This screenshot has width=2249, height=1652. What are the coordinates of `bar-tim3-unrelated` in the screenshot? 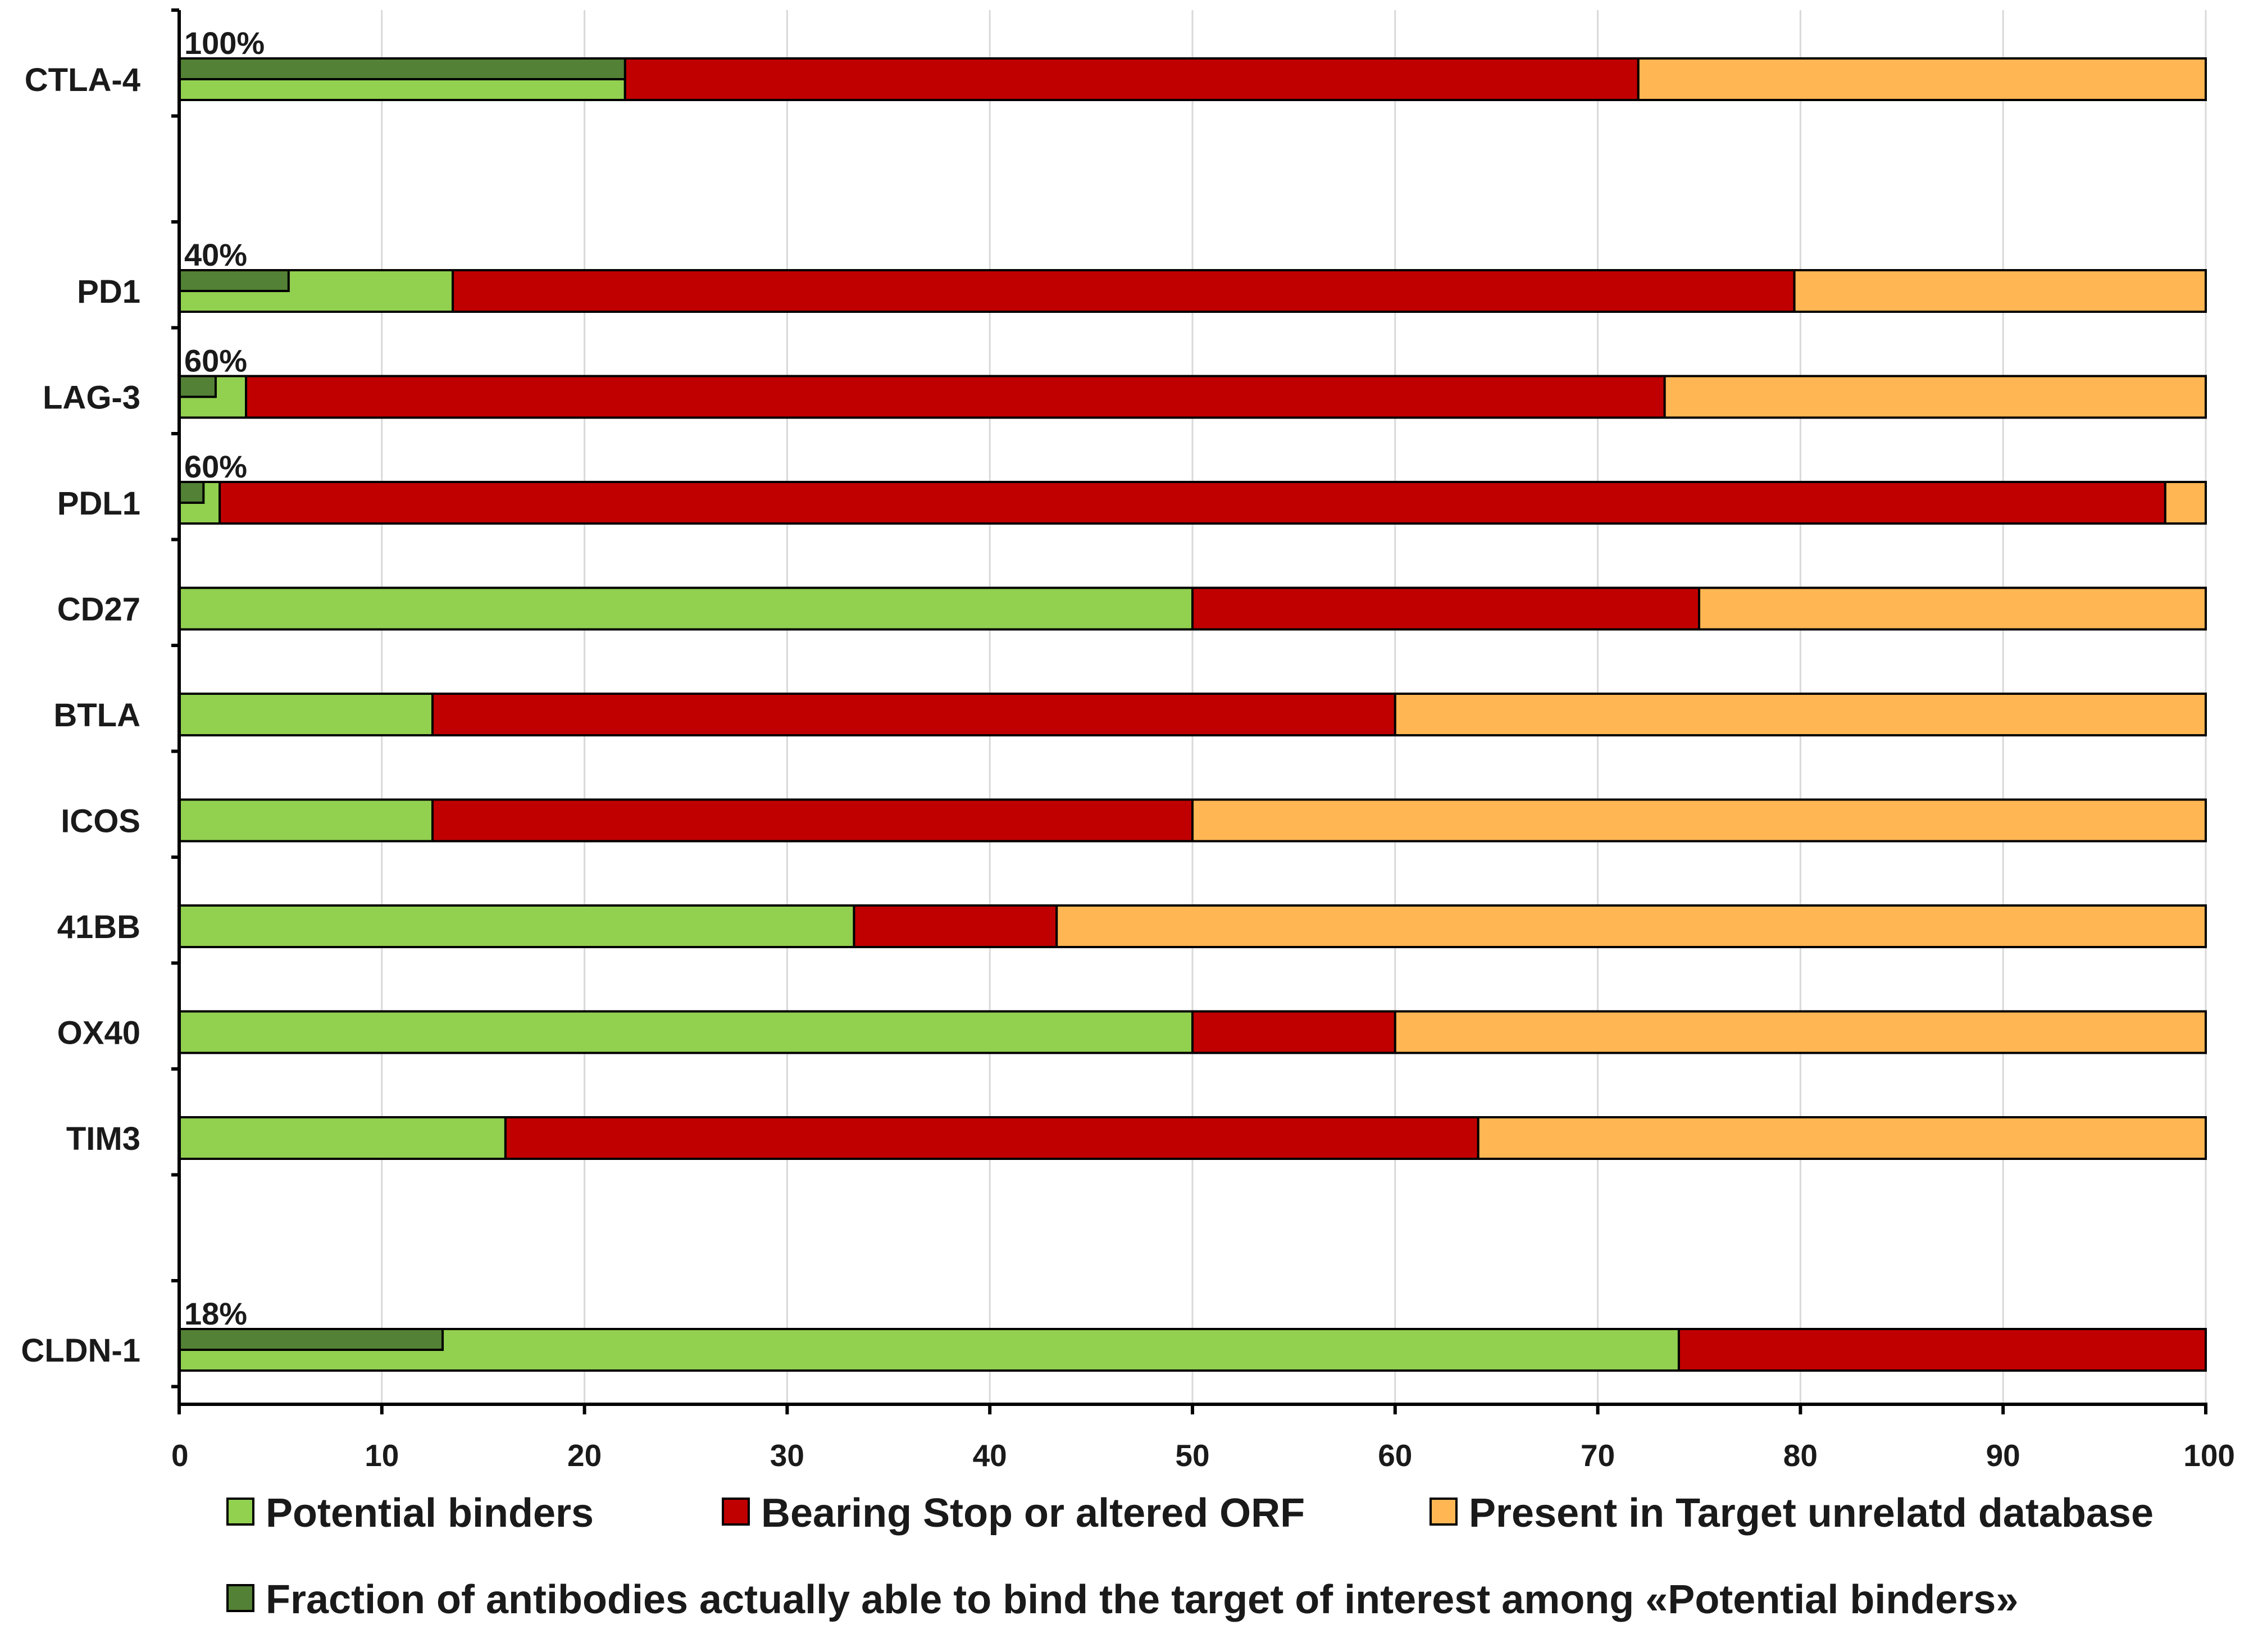 It's located at (1842, 1138).